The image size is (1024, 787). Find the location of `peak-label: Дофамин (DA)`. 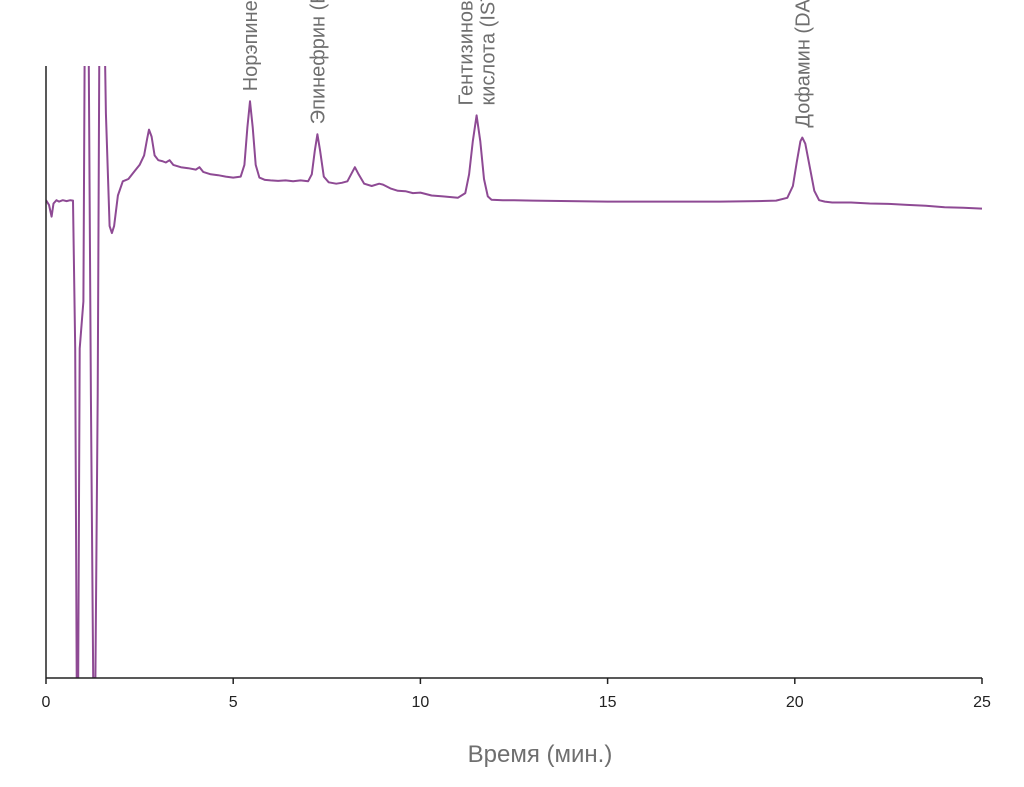

peak-label: Дофамин (DA) is located at coordinates (803, 64).